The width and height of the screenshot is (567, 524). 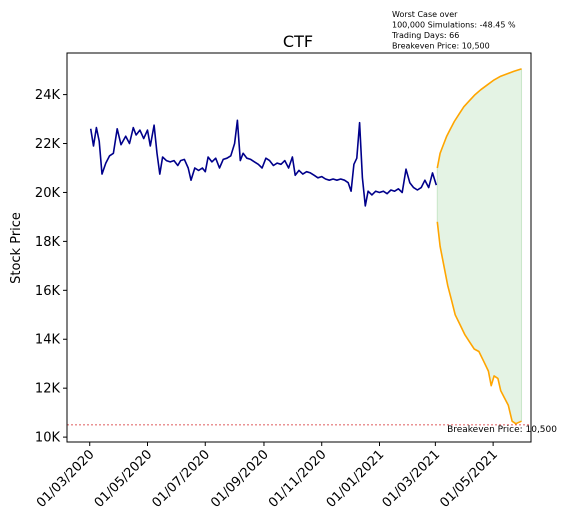 What do you see at coordinates (16, 248) in the screenshot?
I see `y-axis-label: Stock Price` at bounding box center [16, 248].